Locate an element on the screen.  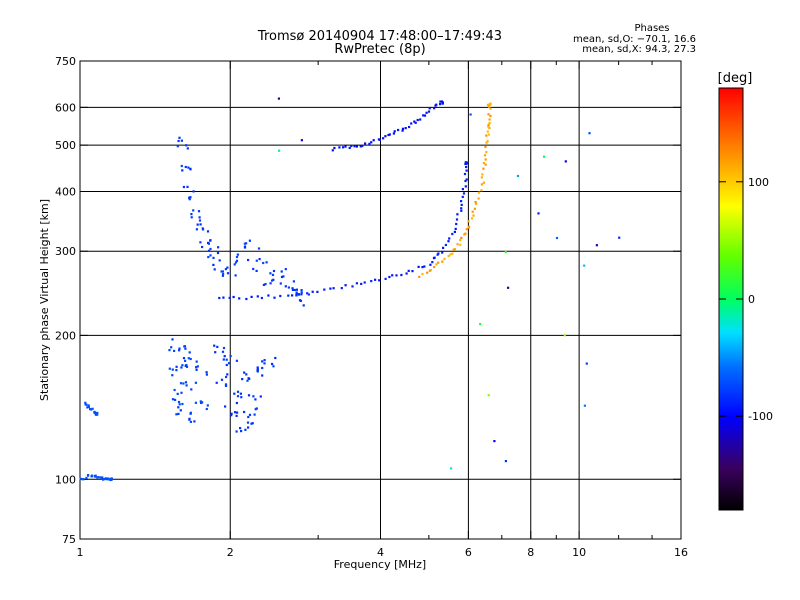
phases-x-mode-stats: mean, sd,X: 94.3, 27.3 is located at coordinates (639, 49).